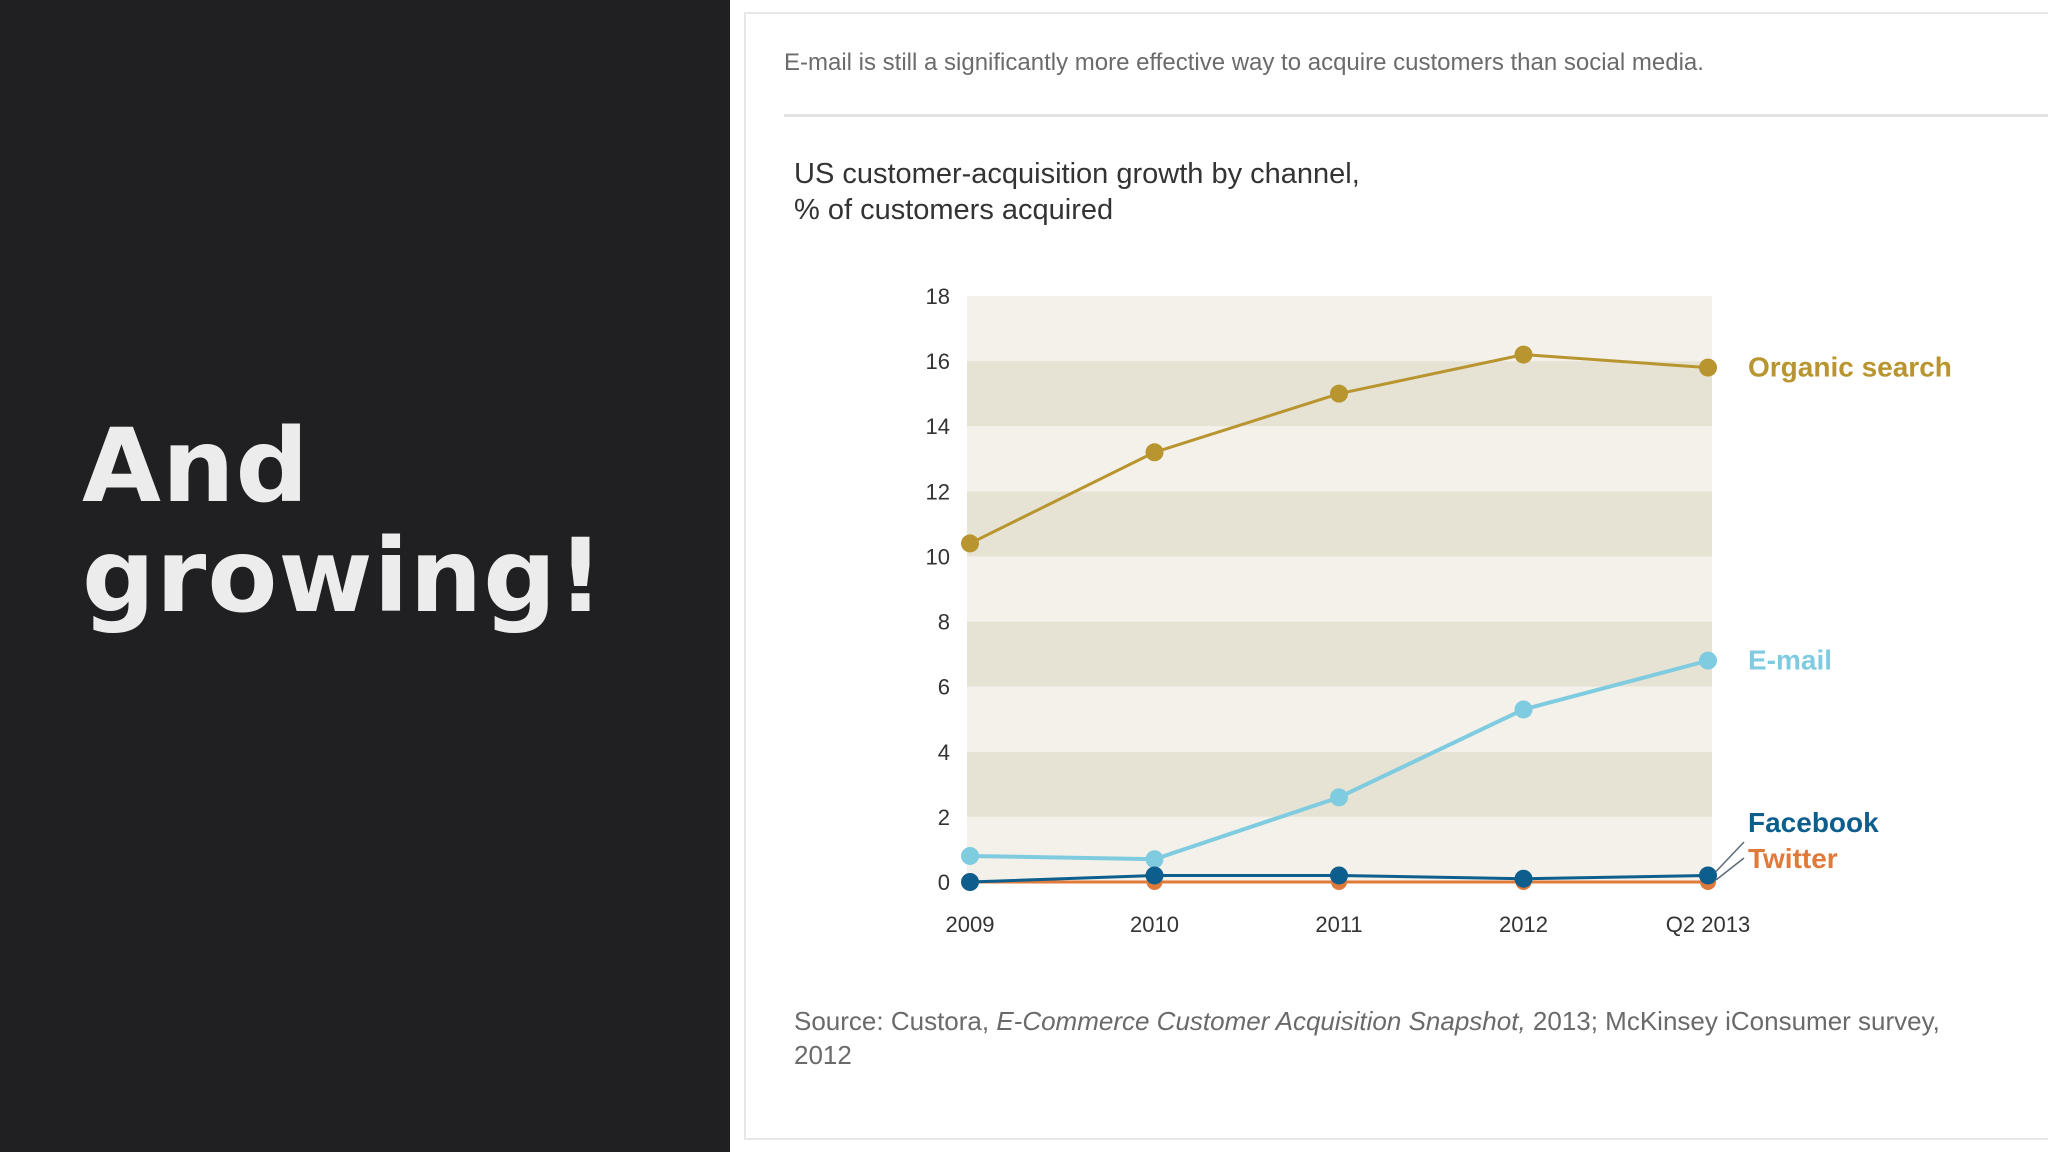 The width and height of the screenshot is (2048, 1152). What do you see at coordinates (1523, 924) in the screenshot?
I see `x-tick-label-2012: 2012` at bounding box center [1523, 924].